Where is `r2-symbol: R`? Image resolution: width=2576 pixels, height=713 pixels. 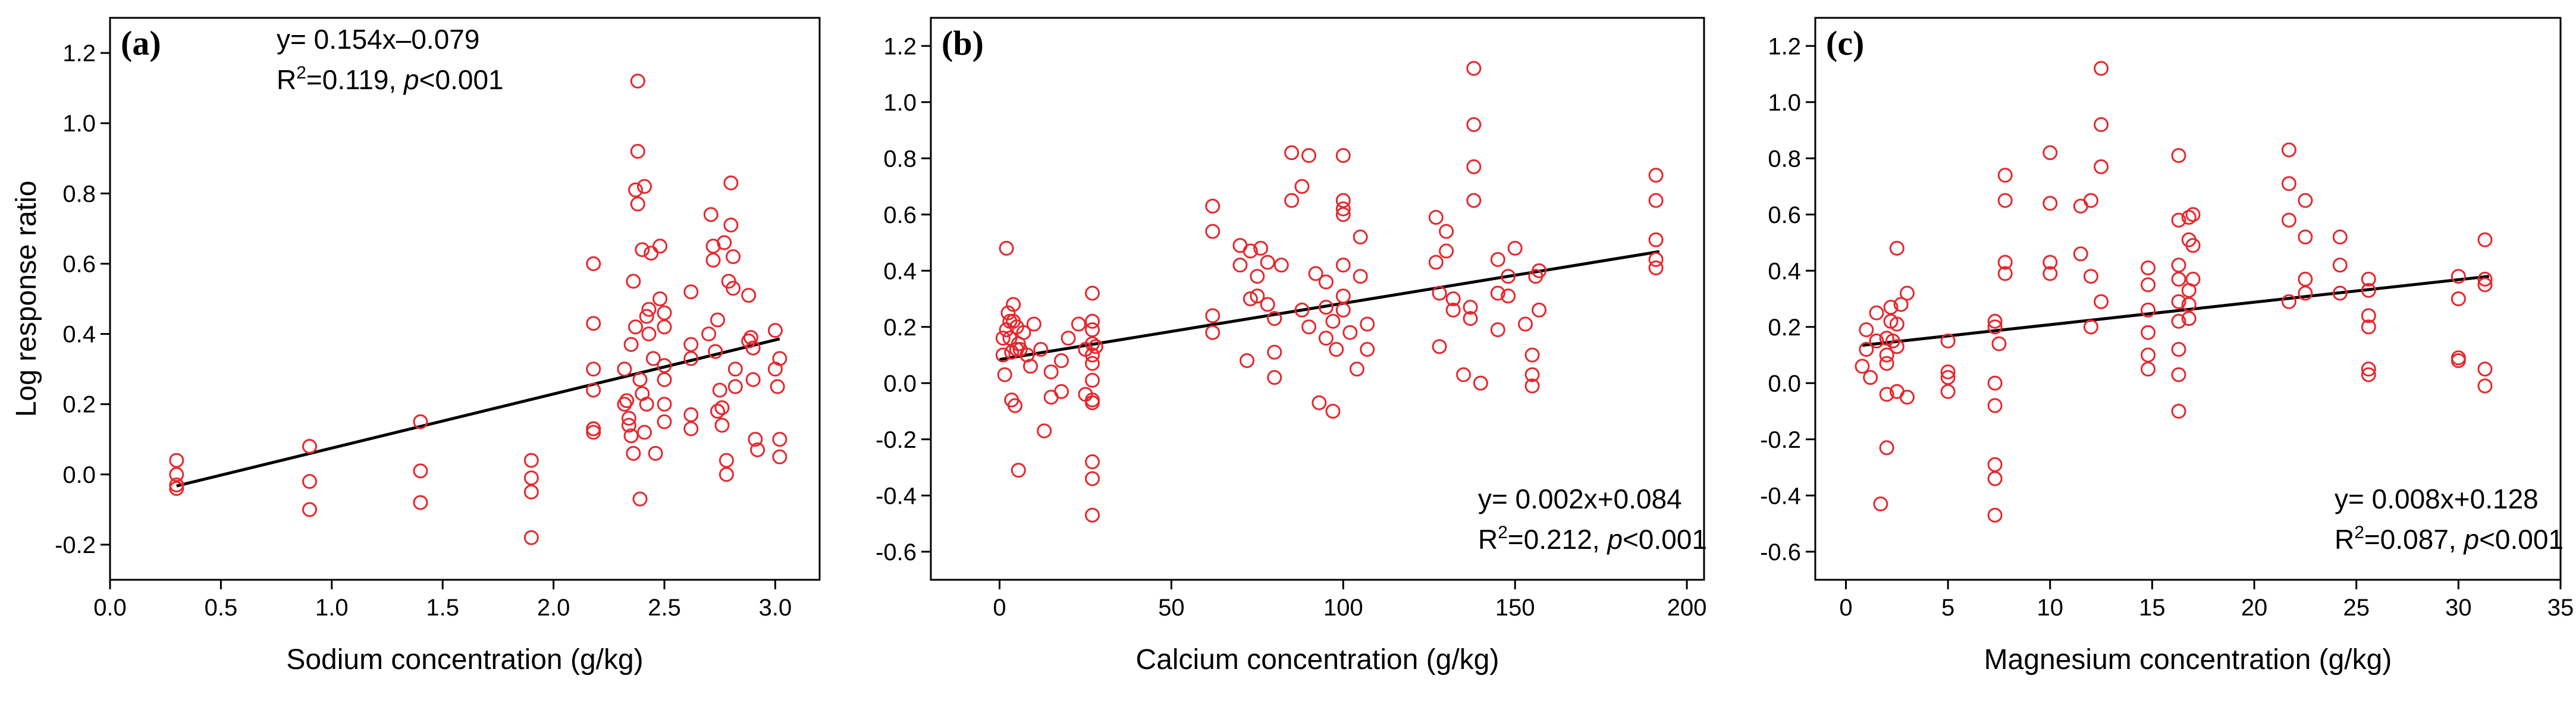
r2-symbol: R is located at coordinates (286, 80).